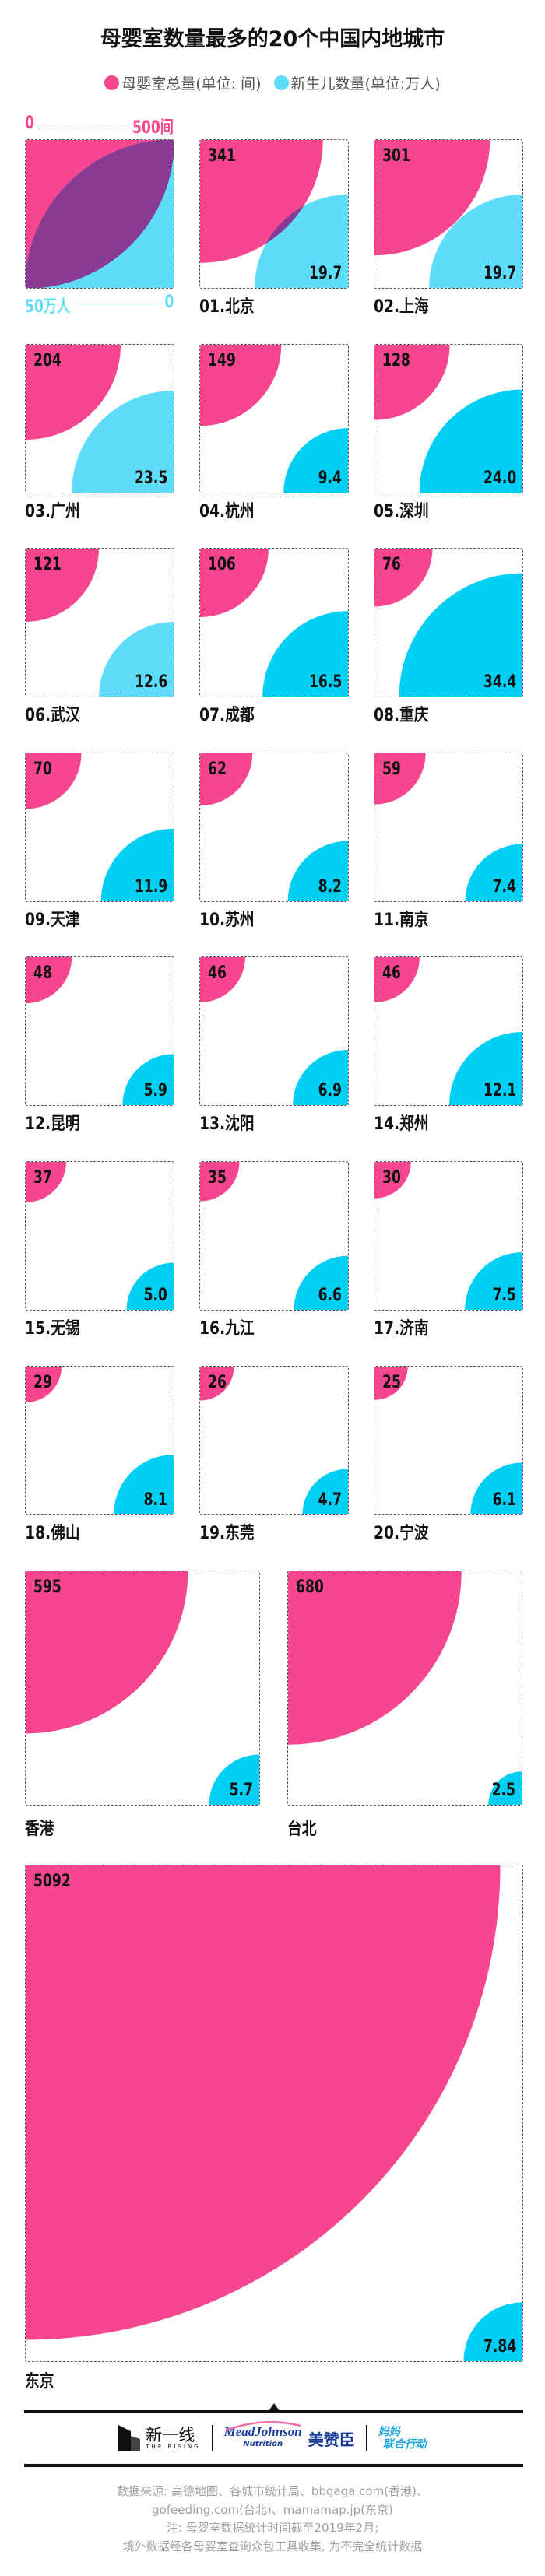  Describe the element at coordinates (171, 2435) in the screenshot. I see `logo-rising-cn: 新一线` at that location.